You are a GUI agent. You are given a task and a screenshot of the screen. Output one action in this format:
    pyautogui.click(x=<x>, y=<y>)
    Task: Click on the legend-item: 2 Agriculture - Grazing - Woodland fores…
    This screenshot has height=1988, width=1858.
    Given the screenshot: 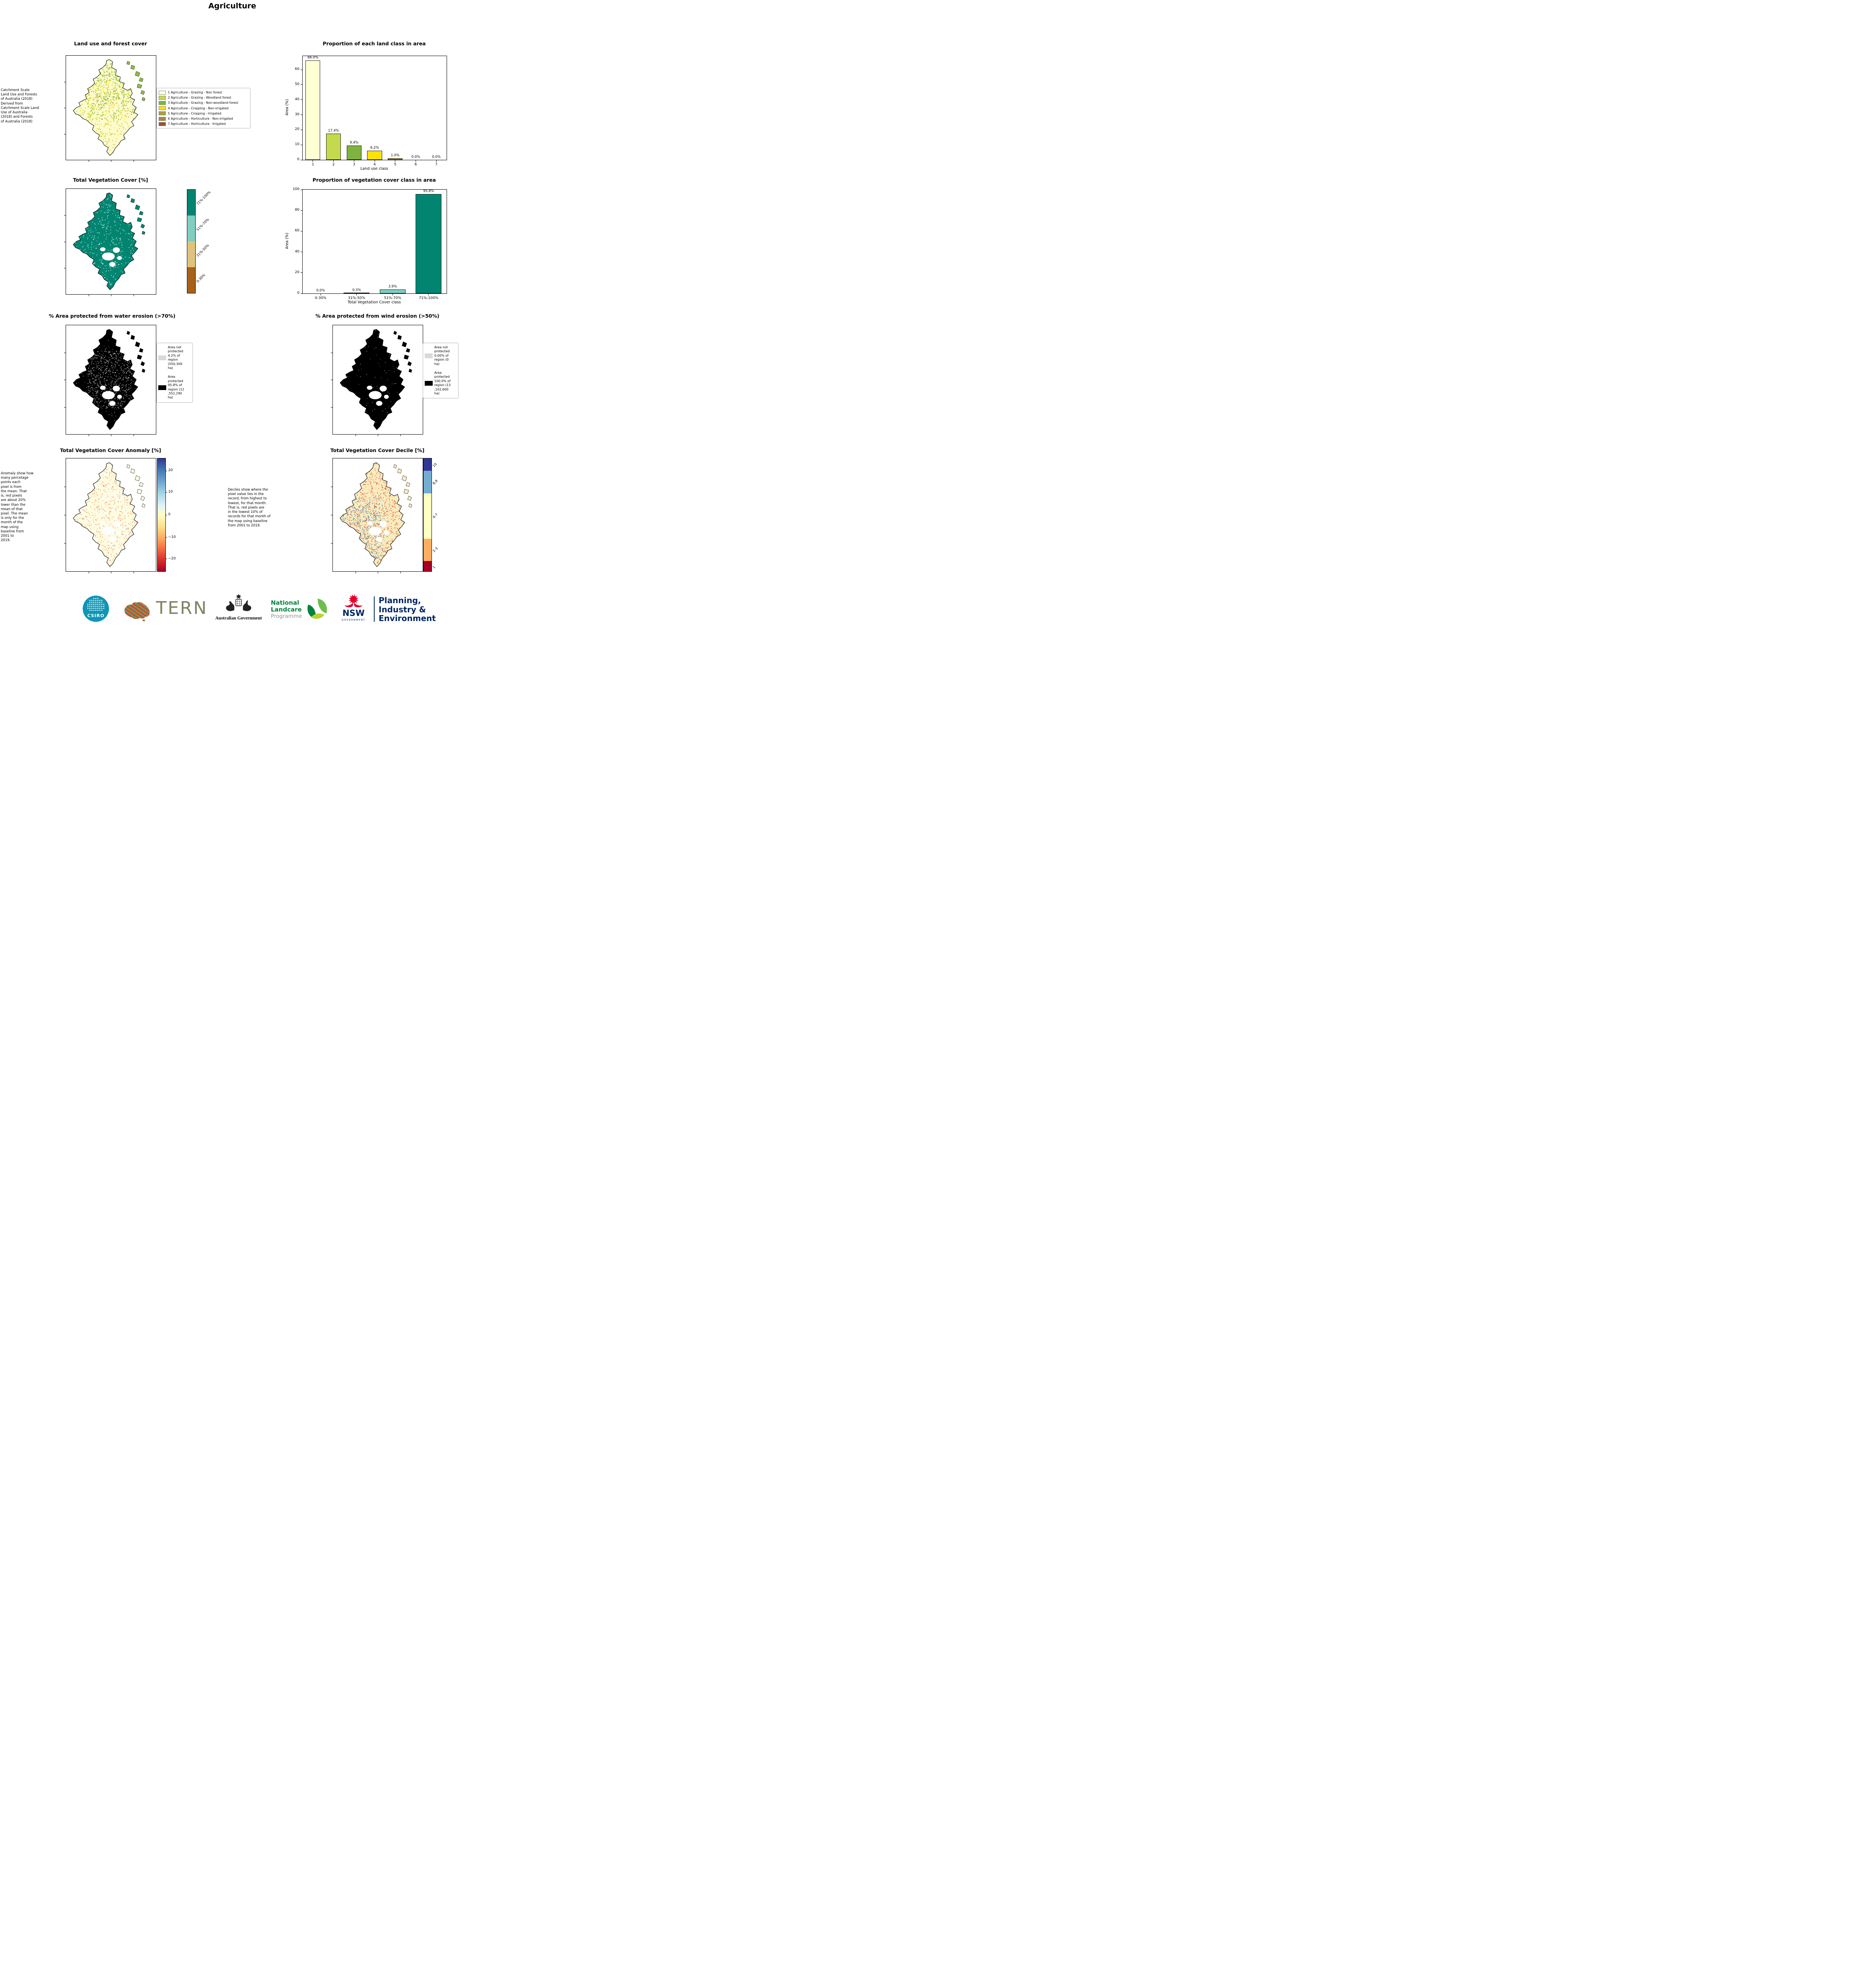 What is the action you would take?
    pyautogui.click(x=204, y=97)
    